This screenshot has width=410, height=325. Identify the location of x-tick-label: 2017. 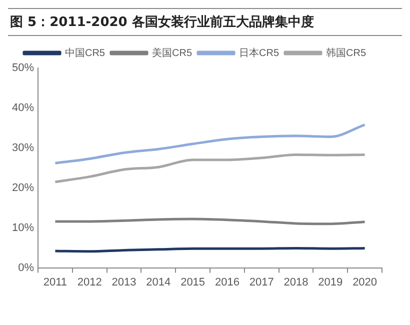
(261, 282).